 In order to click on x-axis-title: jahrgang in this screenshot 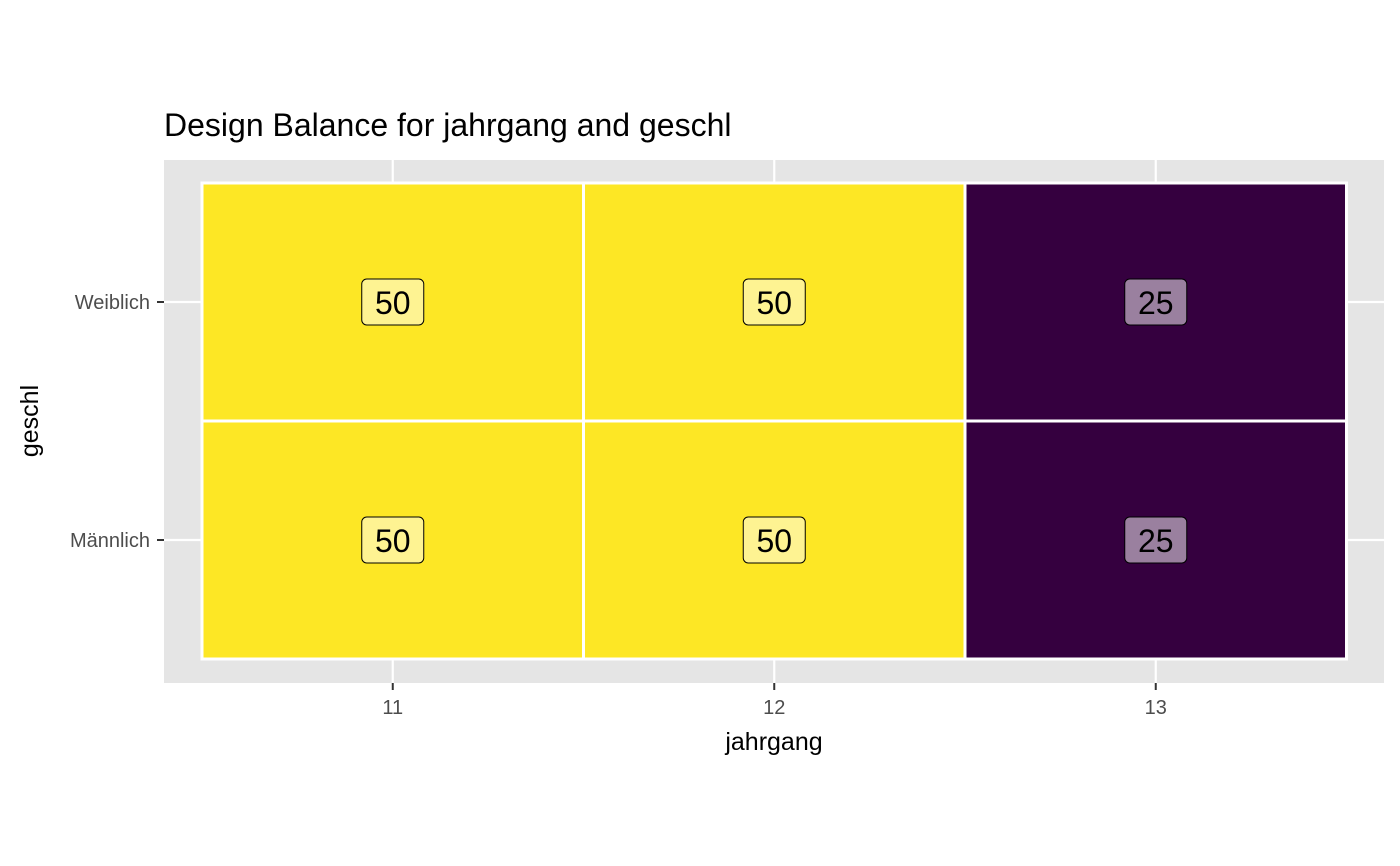, I will do `click(773, 742)`.